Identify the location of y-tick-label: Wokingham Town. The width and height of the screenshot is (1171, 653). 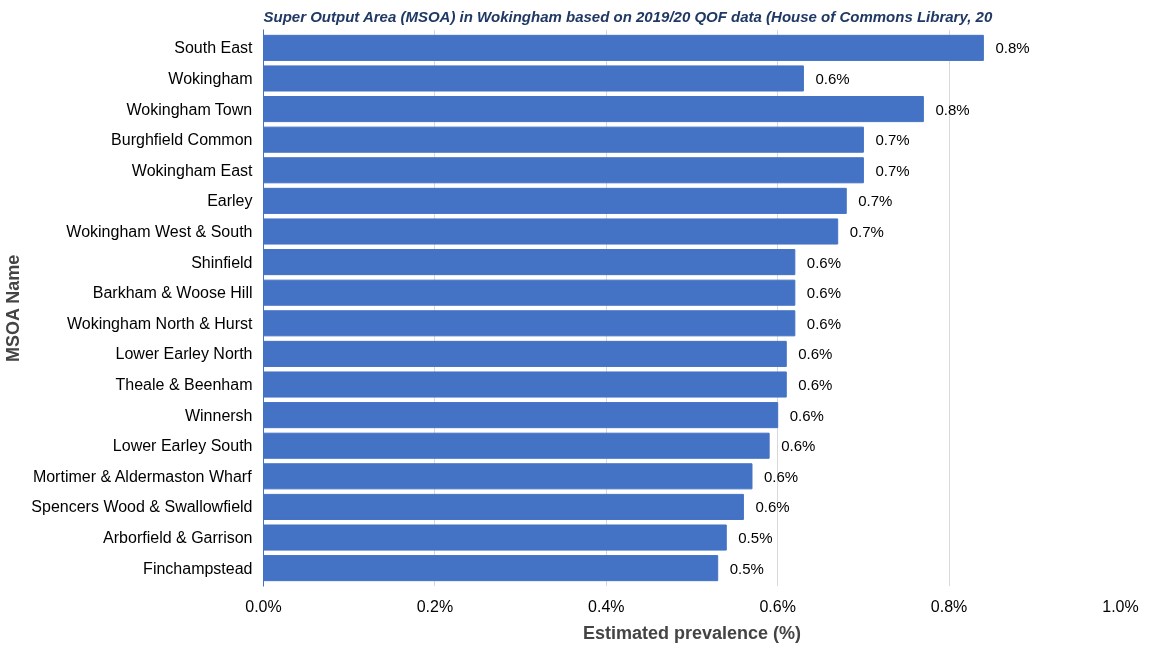
(189, 109).